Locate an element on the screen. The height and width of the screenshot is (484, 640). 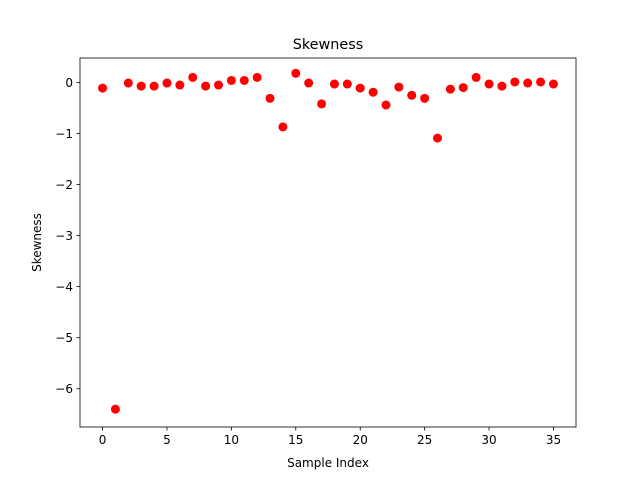
y-axis-label: Skewness is located at coordinates (37, 242).